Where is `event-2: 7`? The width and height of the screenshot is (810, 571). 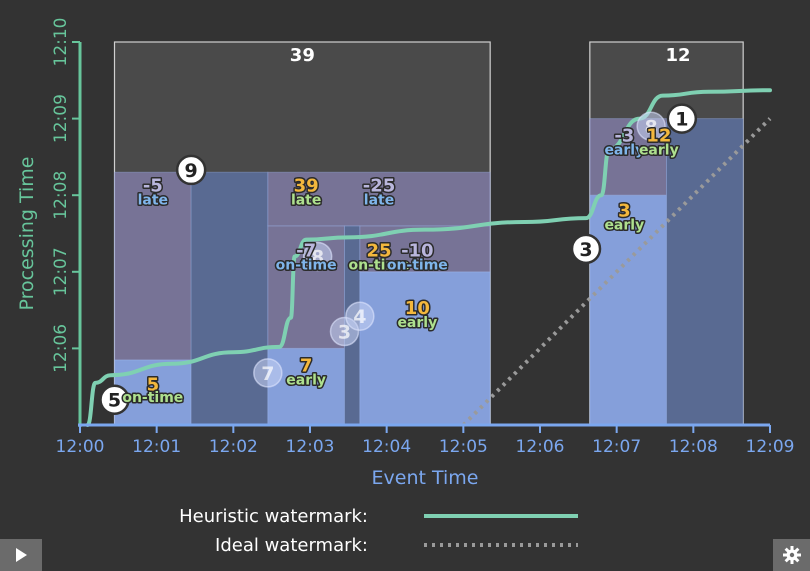
event-2: 7 is located at coordinates (268, 373).